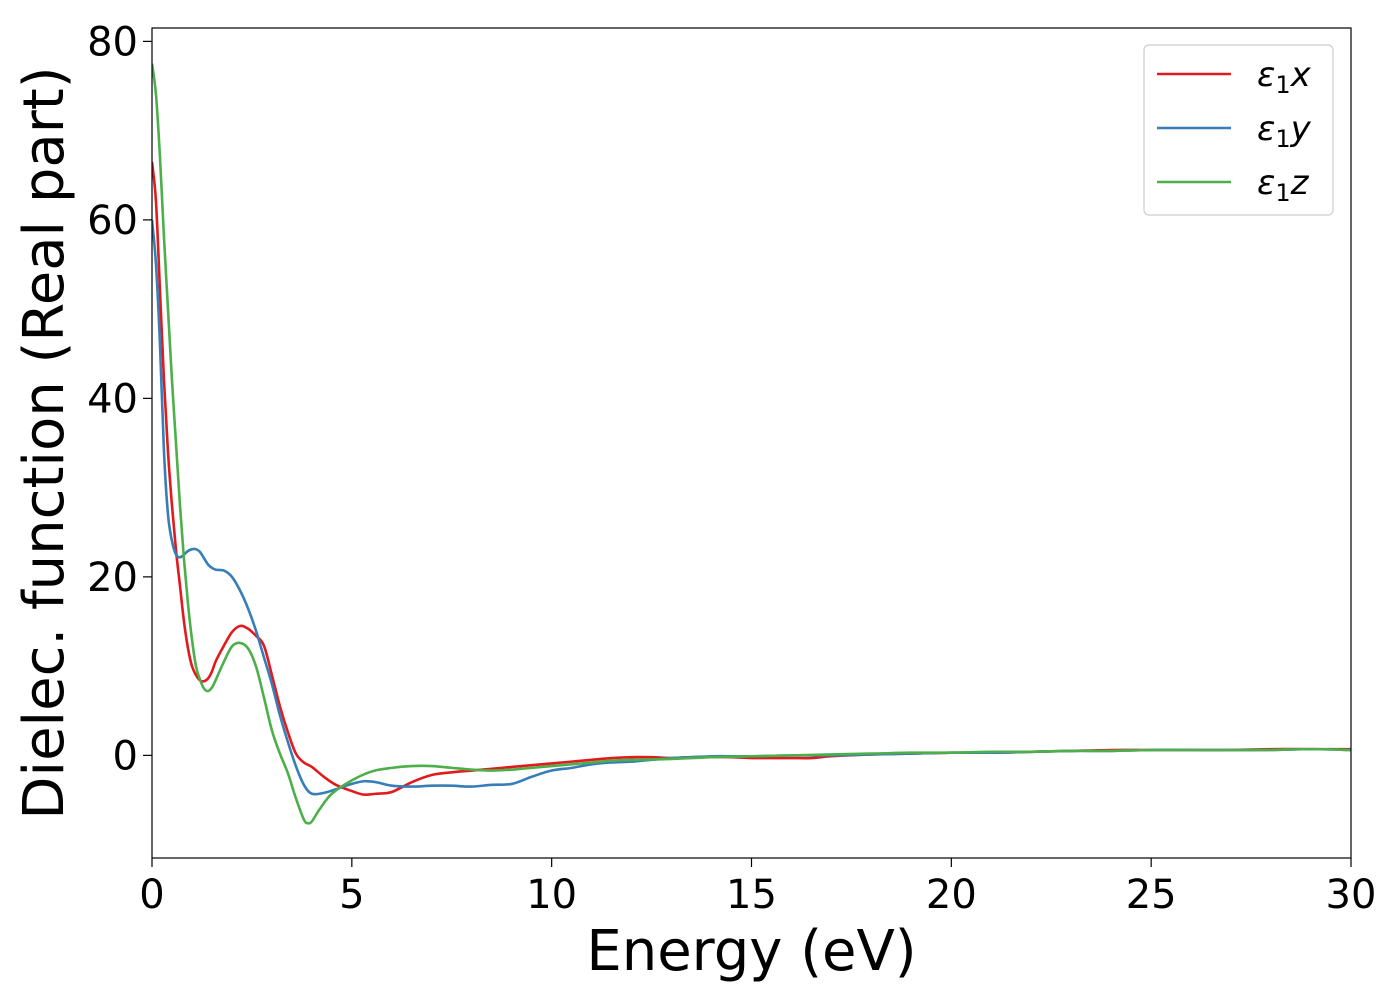 The height and width of the screenshot is (1000, 1400). What do you see at coordinates (125, 756) in the screenshot?
I see `y-tick-label: 0` at bounding box center [125, 756].